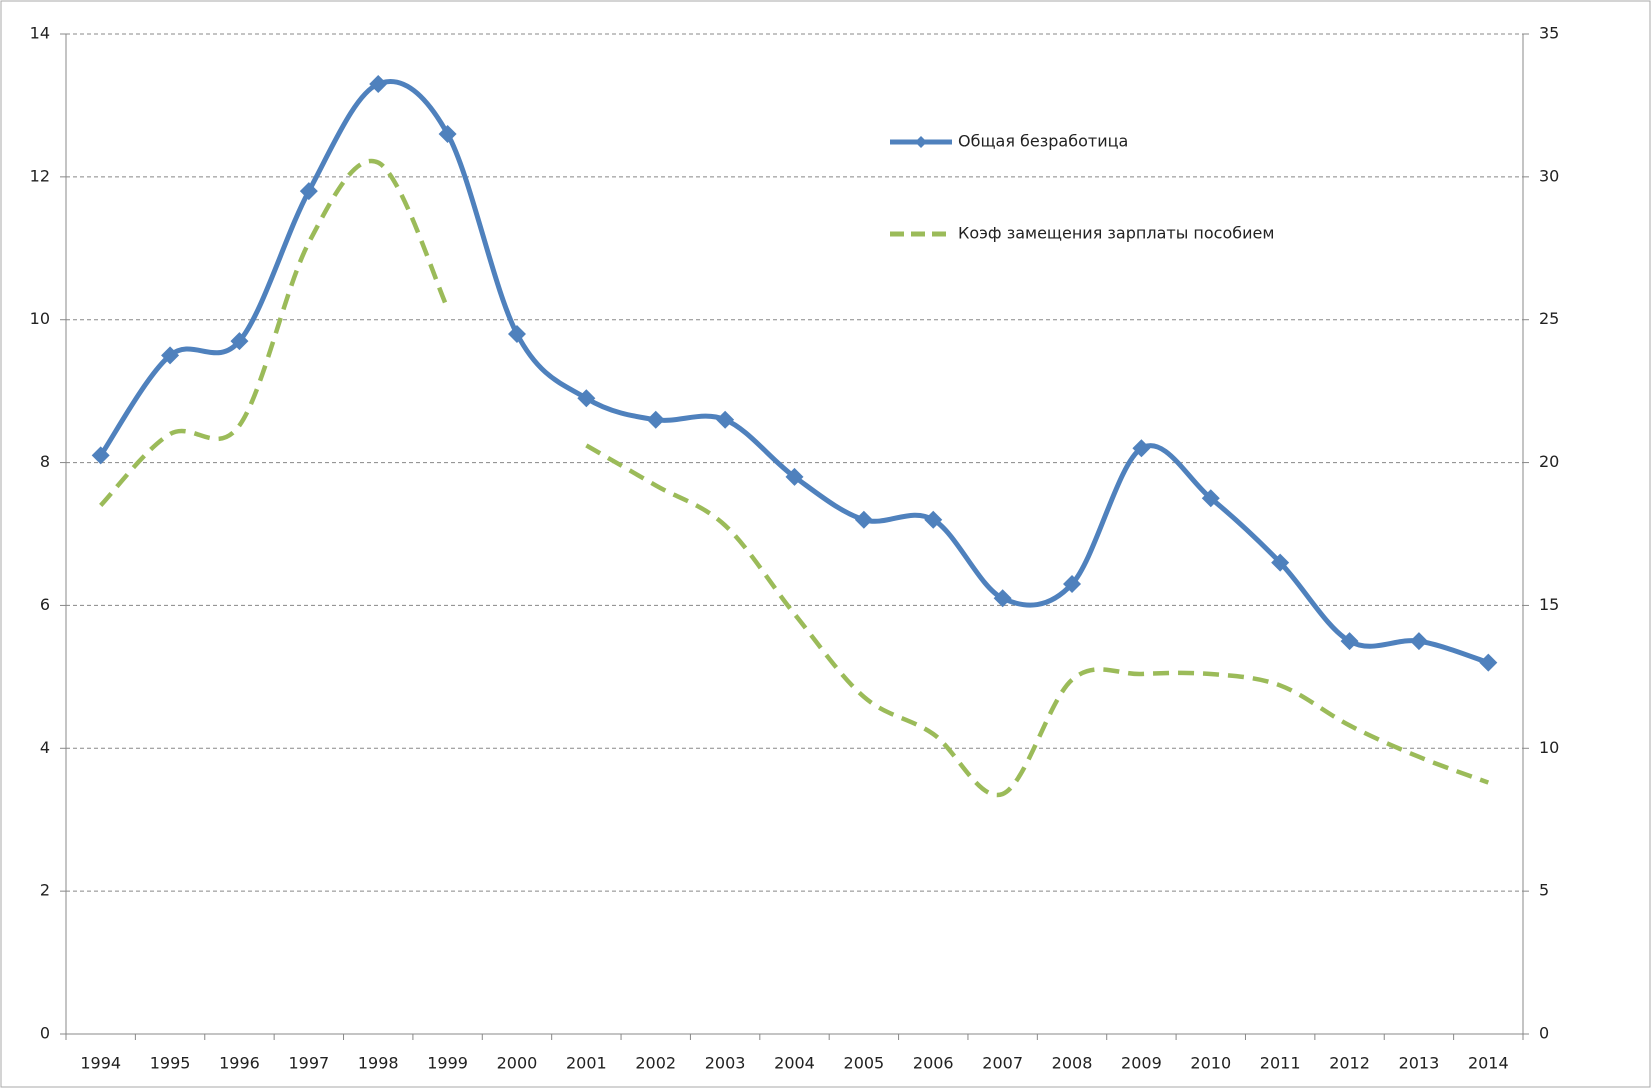 The image size is (1651, 1088). What do you see at coordinates (239, 1063) in the screenshot?
I see `x-tick-label: 1996` at bounding box center [239, 1063].